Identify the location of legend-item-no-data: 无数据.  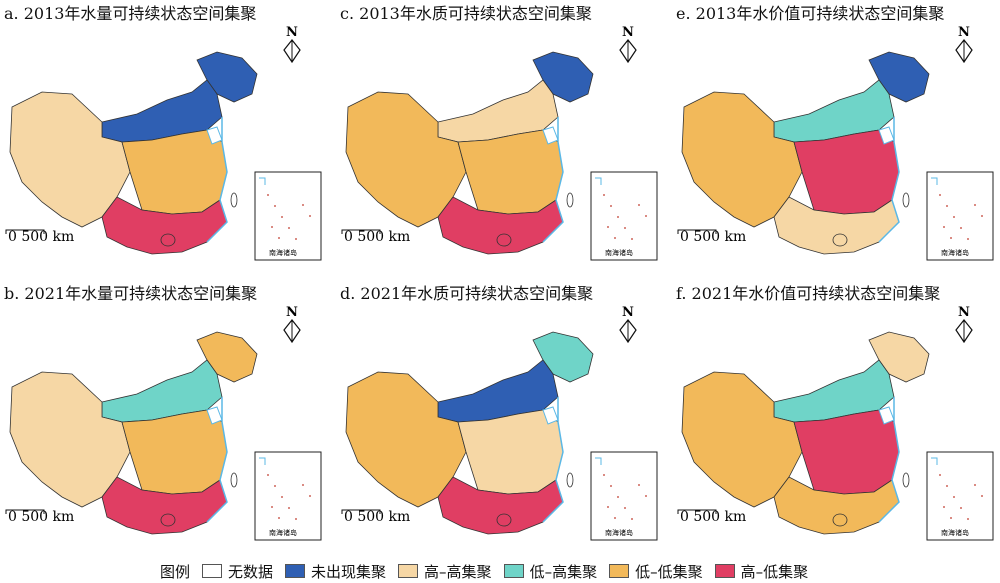
(237, 571).